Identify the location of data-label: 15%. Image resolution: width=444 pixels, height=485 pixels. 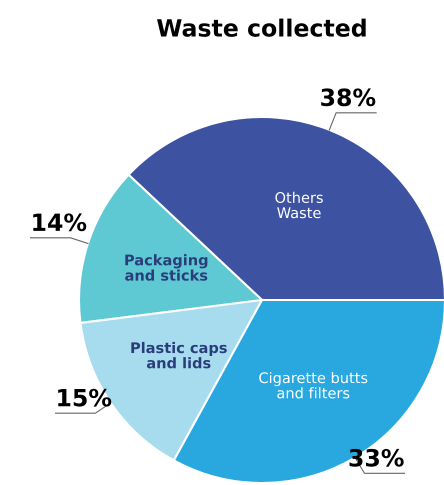
(85, 397).